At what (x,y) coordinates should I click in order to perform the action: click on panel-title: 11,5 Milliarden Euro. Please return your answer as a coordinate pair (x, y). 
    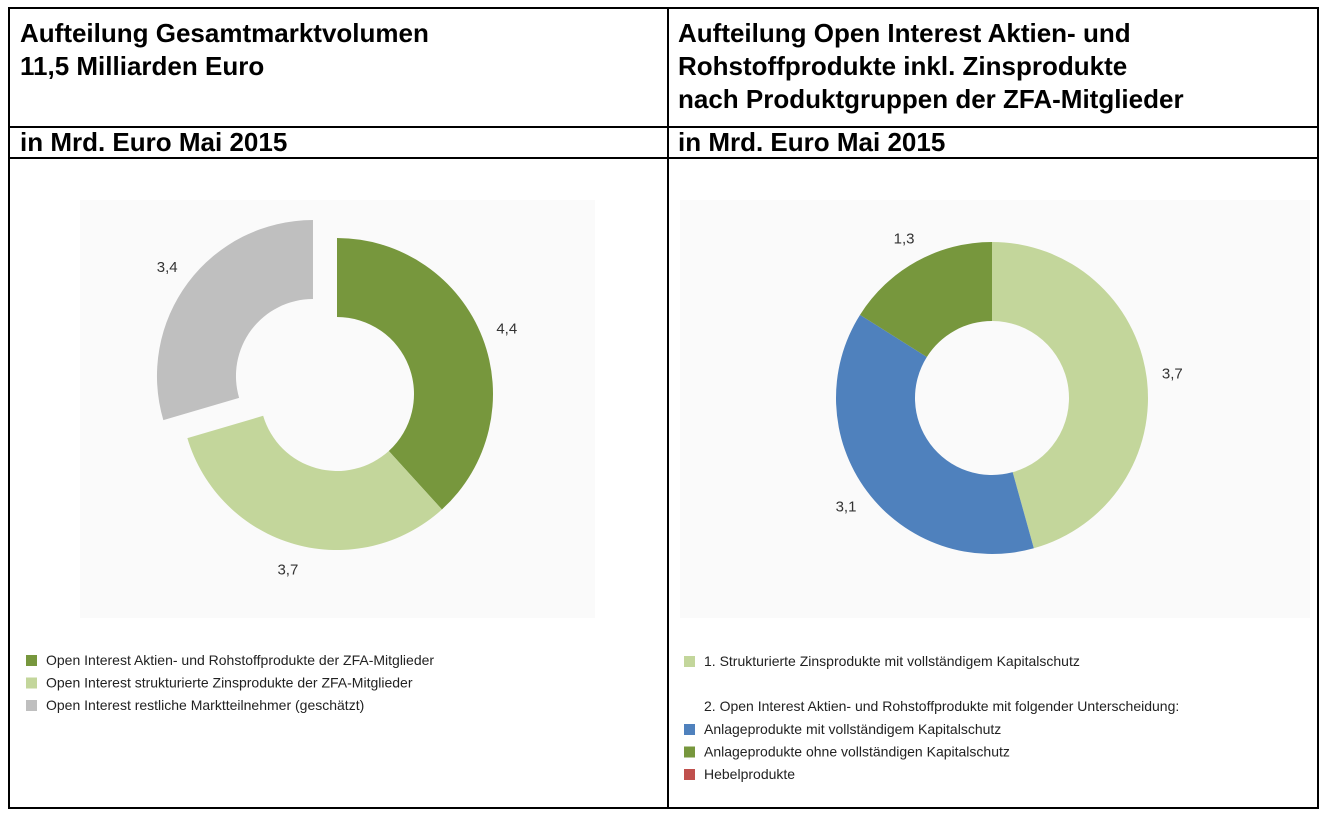
    Looking at the image, I should click on (142, 66).